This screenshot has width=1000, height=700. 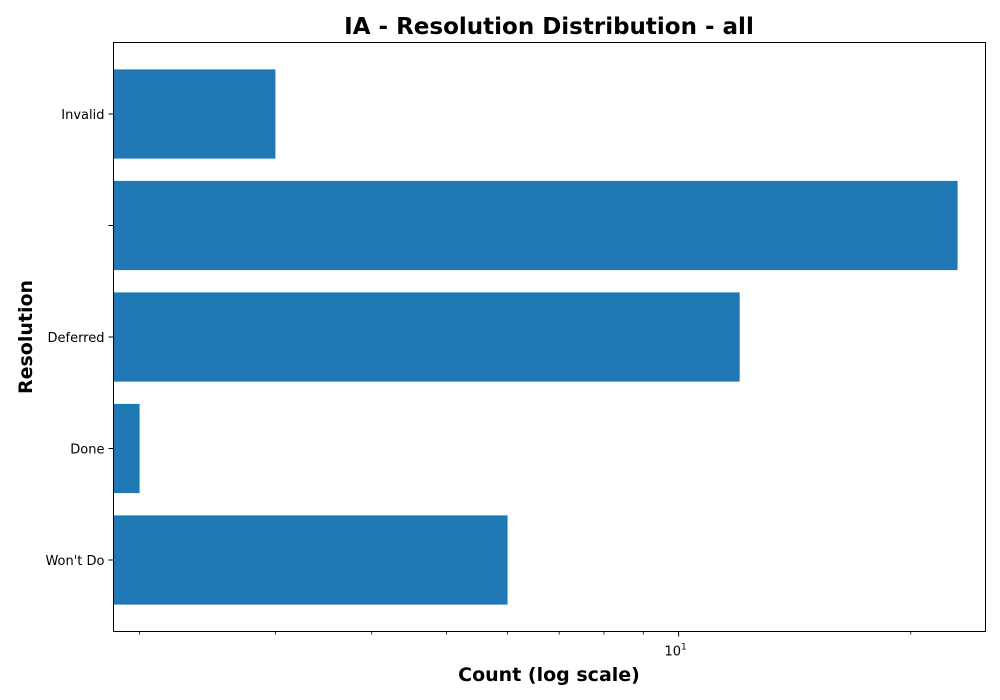 I want to click on chart-title: IA - Resolution Distribution - all, so click(x=549, y=27).